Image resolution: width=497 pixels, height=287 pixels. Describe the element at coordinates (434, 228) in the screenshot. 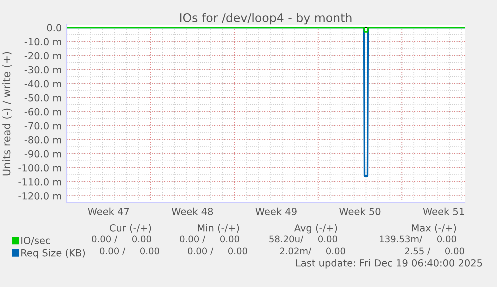

I see `text: Max (-/+)` at that location.